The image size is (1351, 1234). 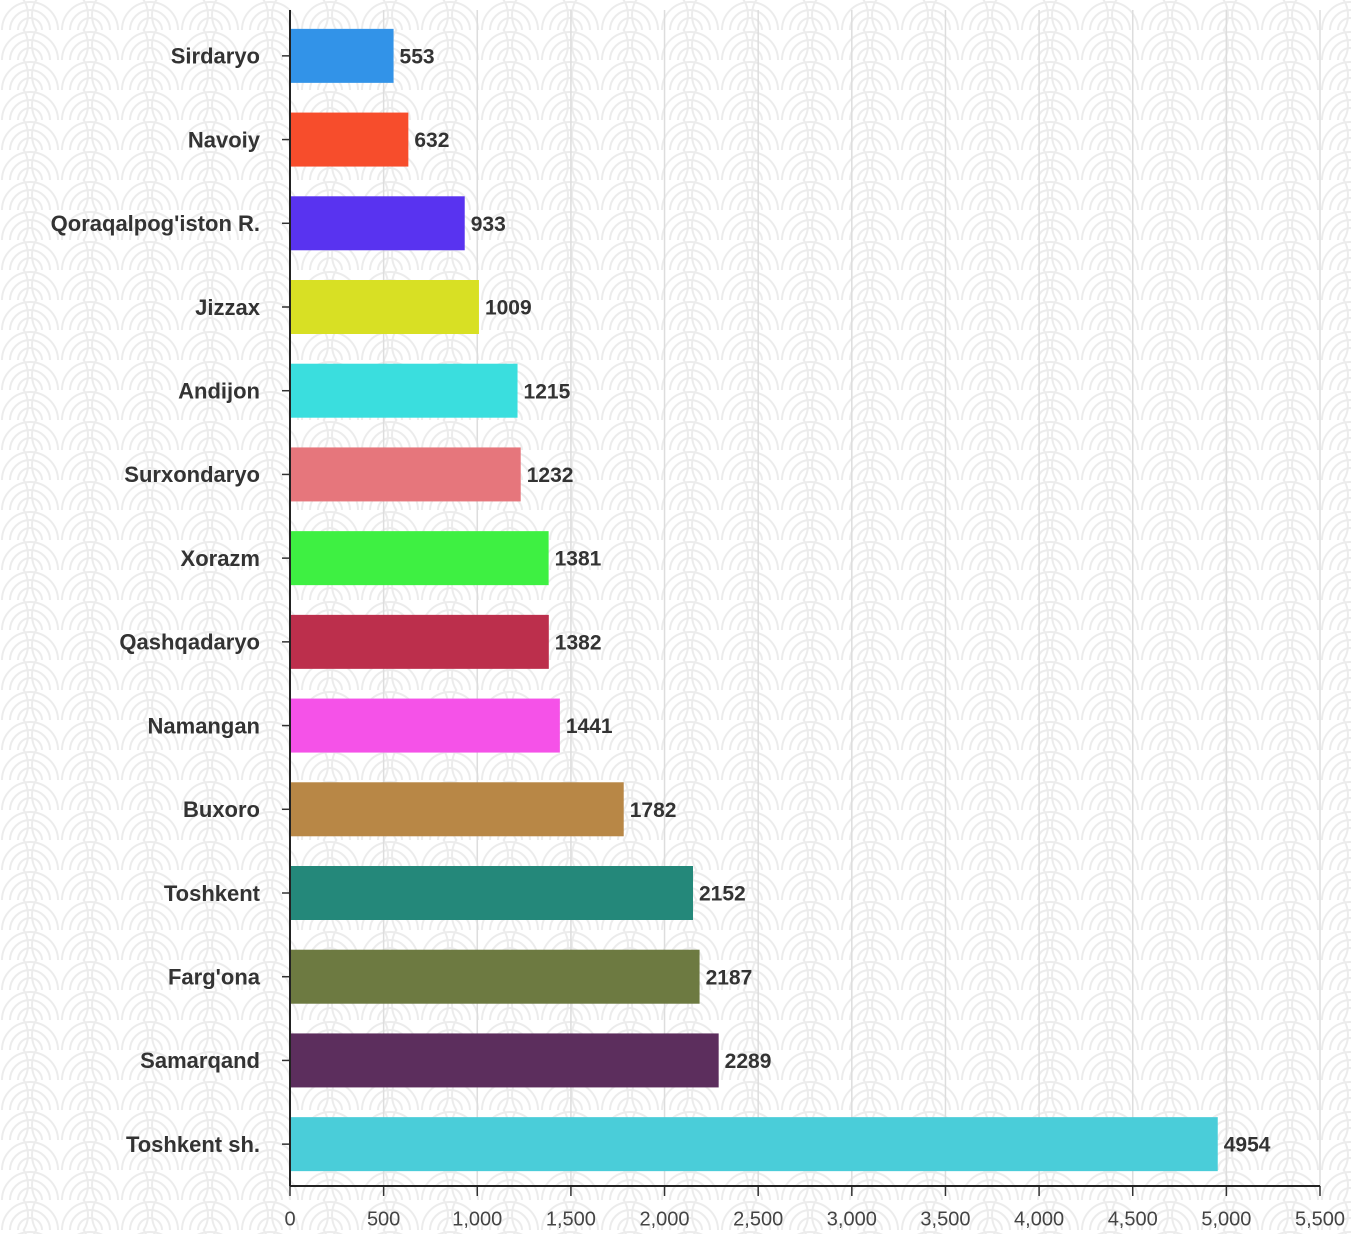 I want to click on data-label: 1009, so click(x=508, y=308).